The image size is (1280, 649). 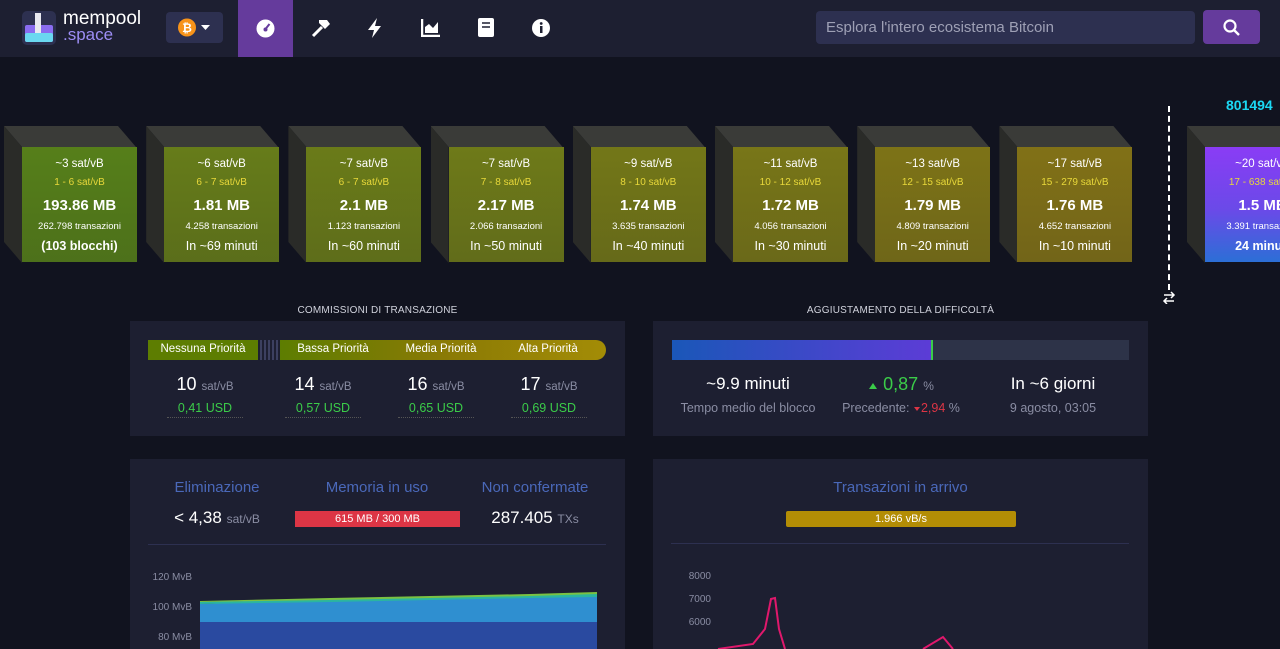 I want to click on block-fee: ~3 sat/vB, so click(x=79, y=164).